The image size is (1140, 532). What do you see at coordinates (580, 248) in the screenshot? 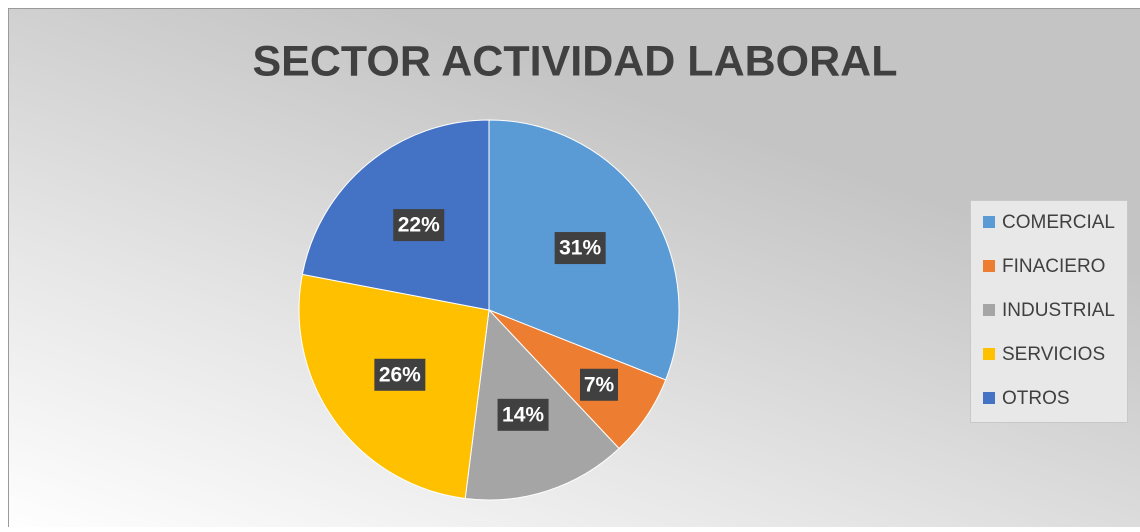
I see `data-label: 31%` at bounding box center [580, 248].